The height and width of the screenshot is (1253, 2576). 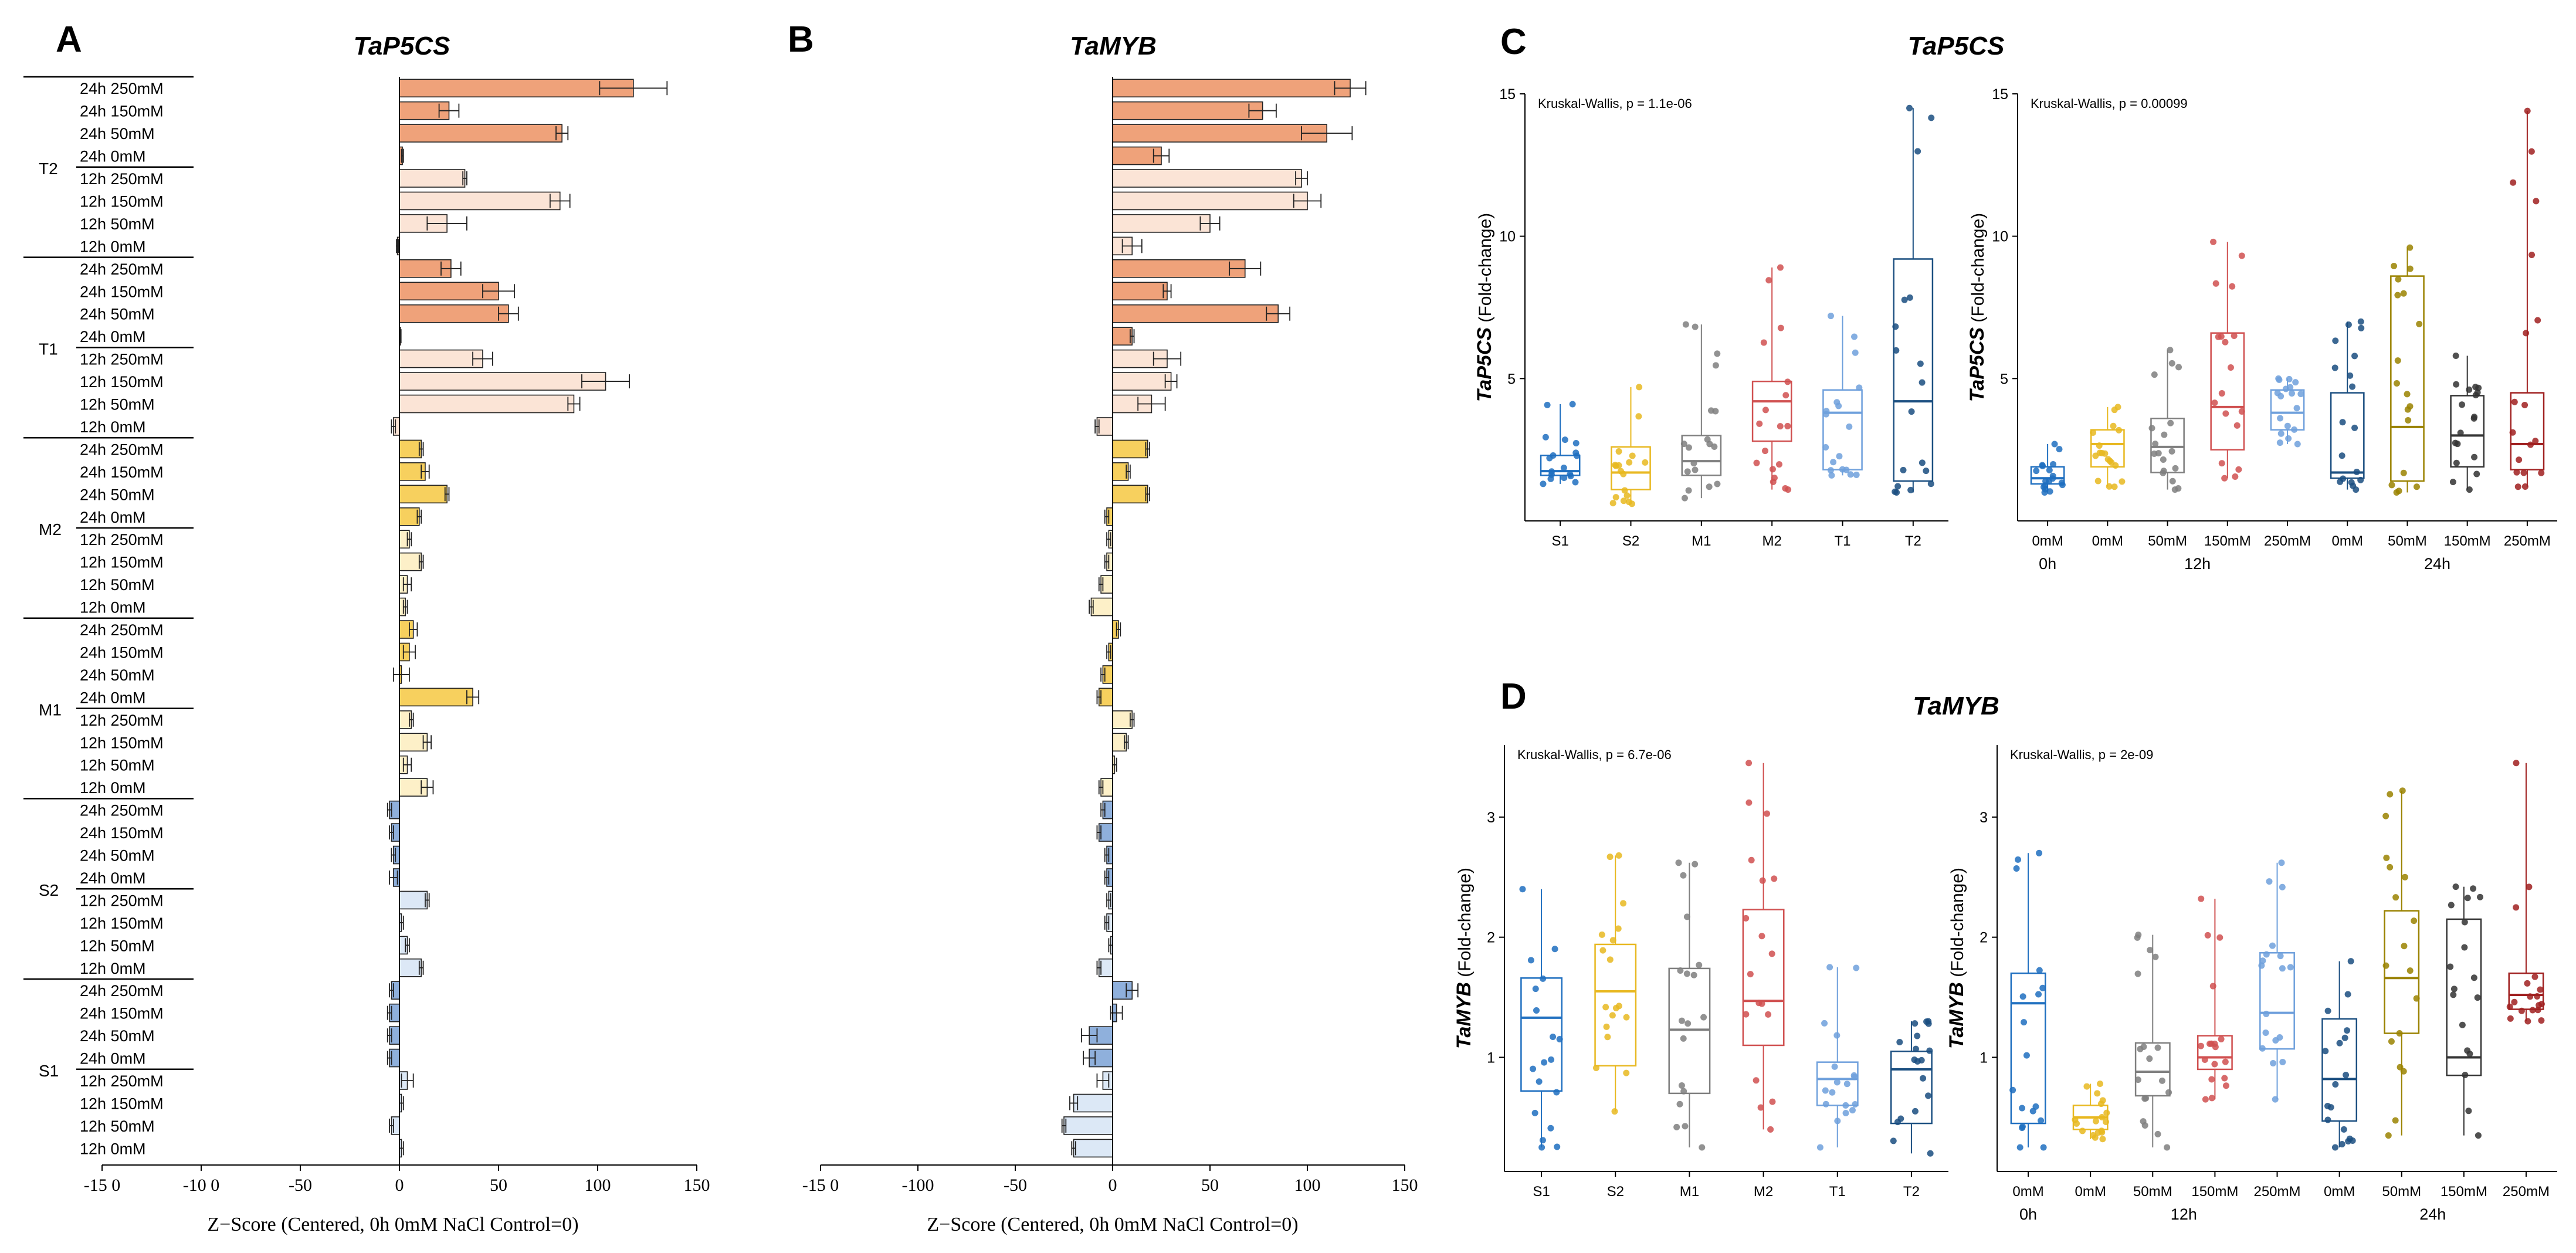 What do you see at coordinates (1977, 307) in the screenshot?
I see `y-axis-label: TaP5CS (Fold-change)` at bounding box center [1977, 307].